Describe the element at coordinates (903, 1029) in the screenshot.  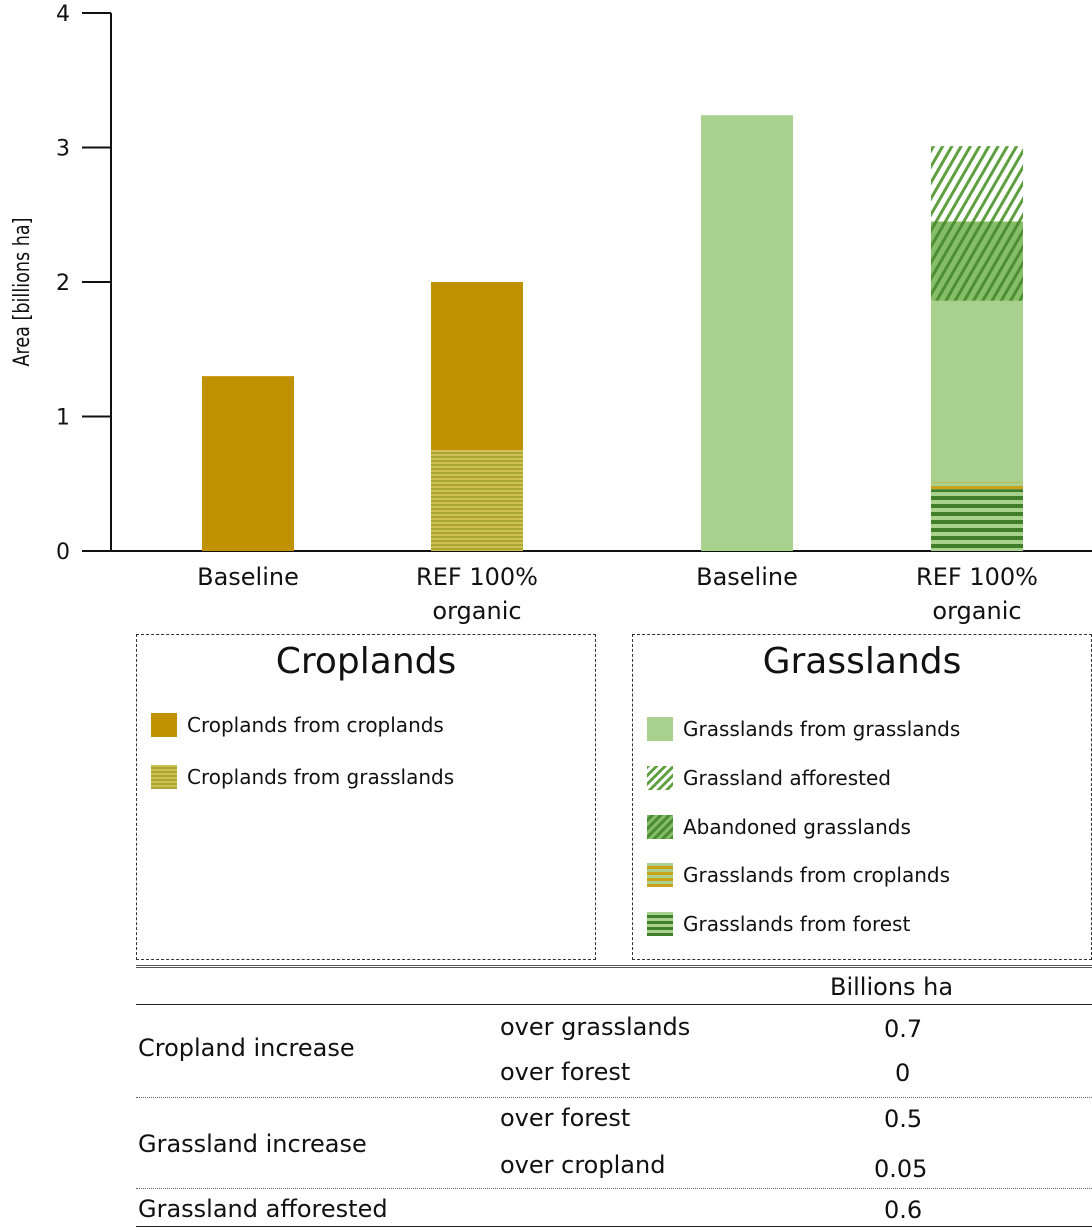
I see `table-row-value: 0.7` at that location.